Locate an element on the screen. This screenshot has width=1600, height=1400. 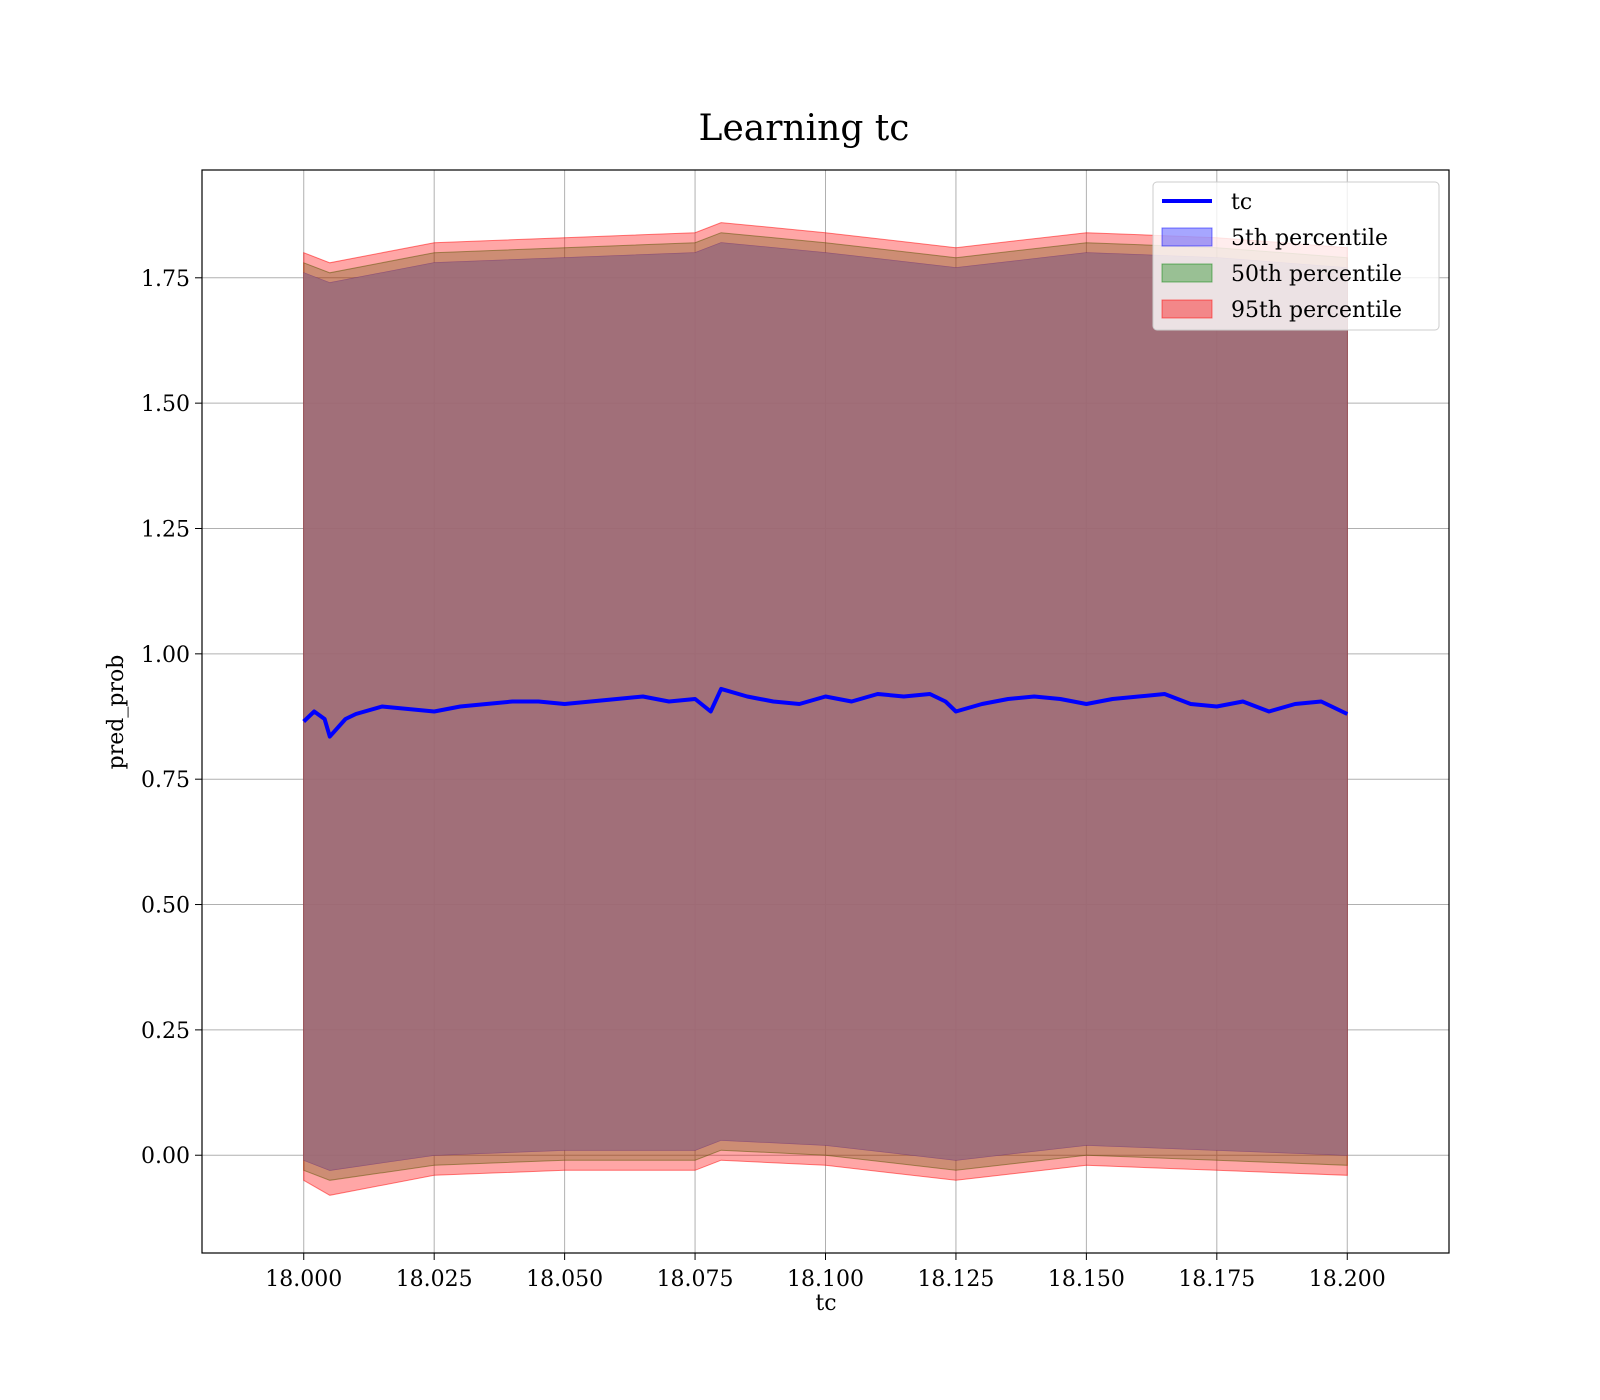
x-tick-label: 18.100 is located at coordinates (825, 1279).